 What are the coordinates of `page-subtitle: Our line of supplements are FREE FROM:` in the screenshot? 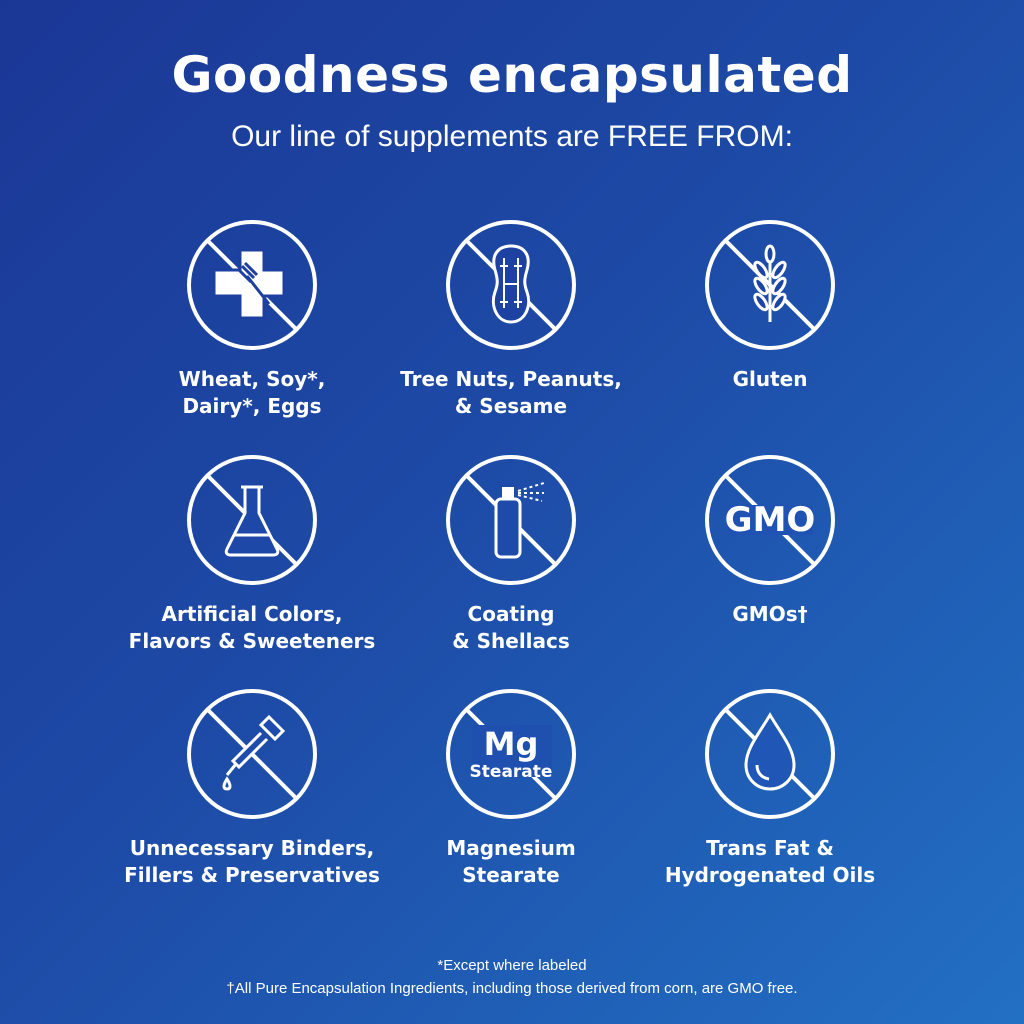 It's located at (512, 136).